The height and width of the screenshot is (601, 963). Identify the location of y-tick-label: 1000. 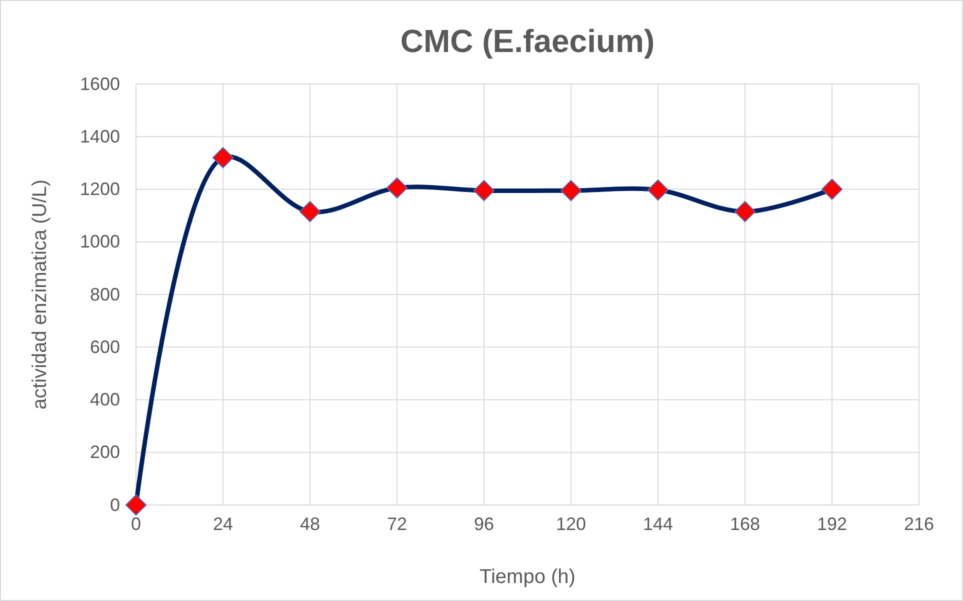
(100, 242).